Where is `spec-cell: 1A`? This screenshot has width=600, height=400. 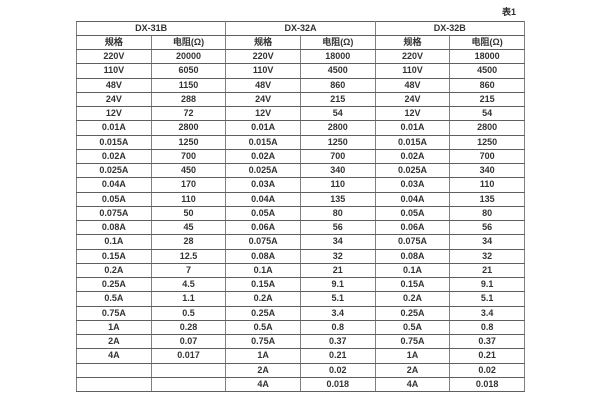
spec-cell: 1A is located at coordinates (412, 356).